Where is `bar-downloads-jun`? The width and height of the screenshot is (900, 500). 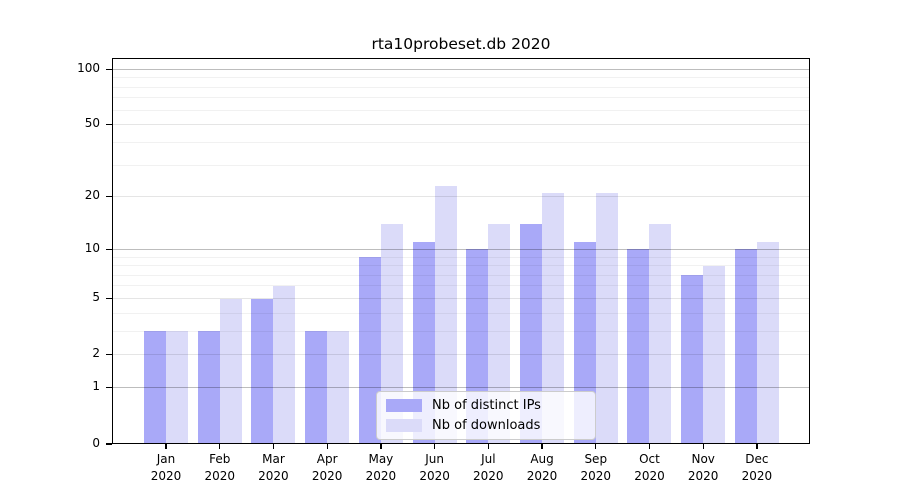
bar-downloads-jun is located at coordinates (445, 314).